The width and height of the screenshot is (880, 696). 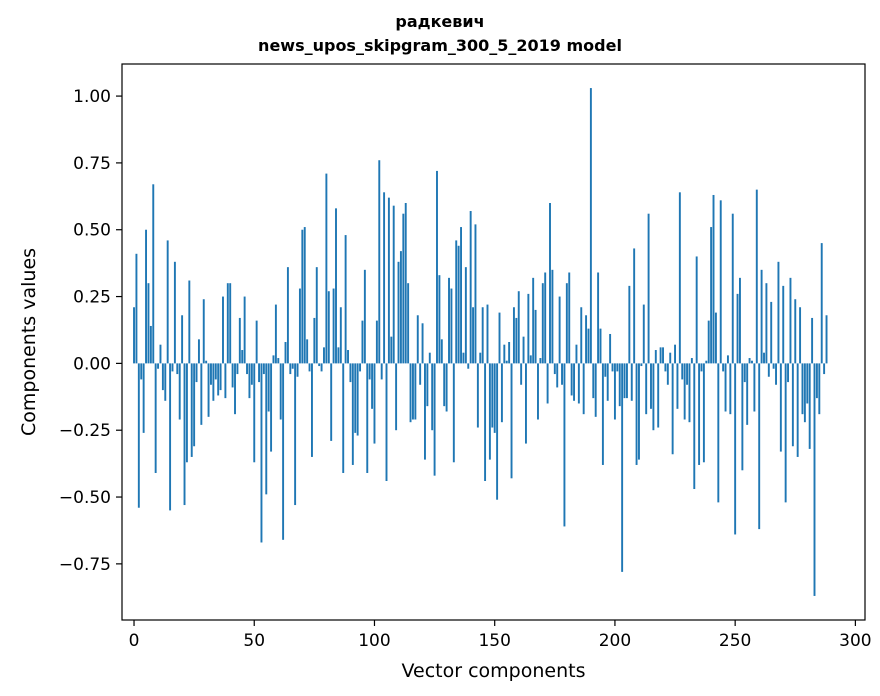 I want to click on x-axis-label: Vector components, so click(x=494, y=671).